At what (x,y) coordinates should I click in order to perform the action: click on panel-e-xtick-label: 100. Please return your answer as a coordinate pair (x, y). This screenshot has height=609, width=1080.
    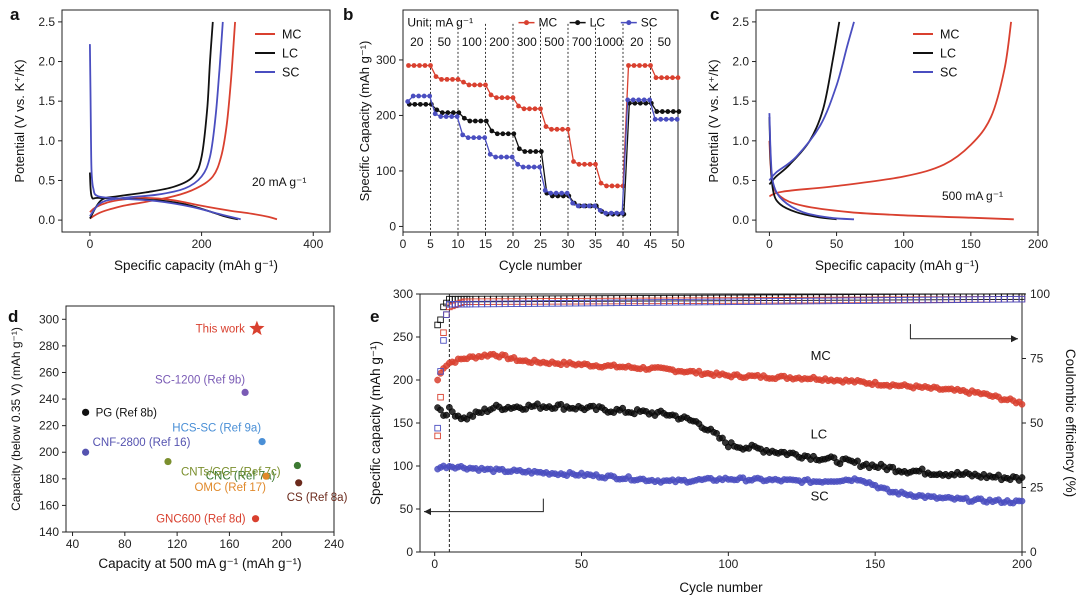
    Looking at the image, I should click on (728, 564).